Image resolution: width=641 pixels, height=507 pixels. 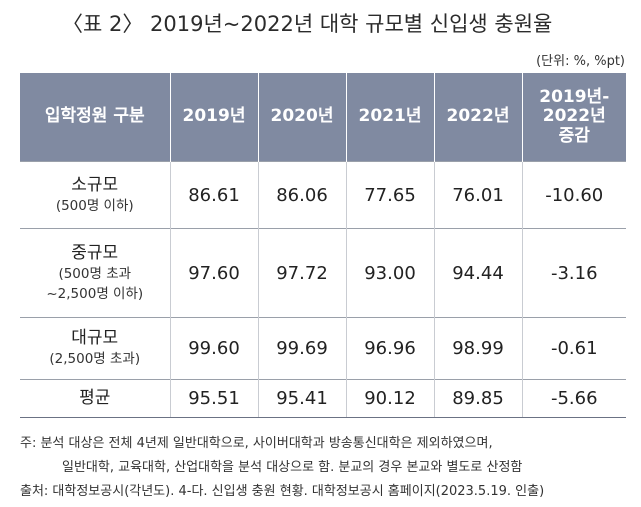 What do you see at coordinates (477, 195) in the screenshot?
I see `cell-2022: 76.01` at bounding box center [477, 195].